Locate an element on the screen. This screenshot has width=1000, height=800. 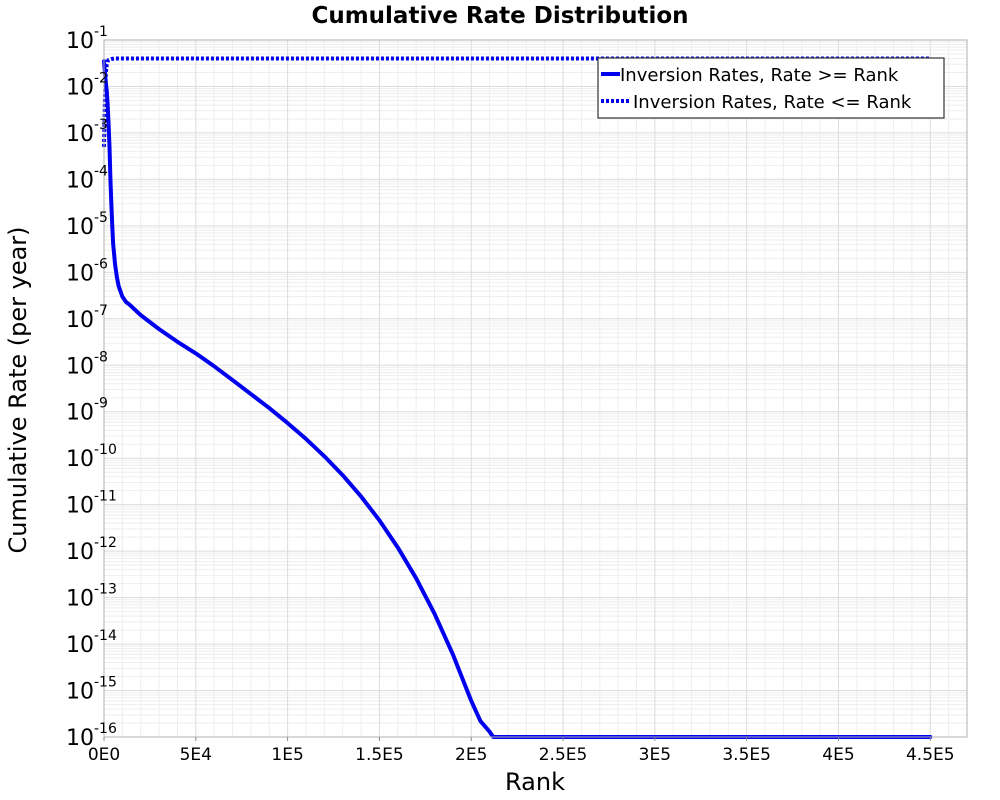
y-tick-label: 10⁻⁴ is located at coordinates (87, 178).